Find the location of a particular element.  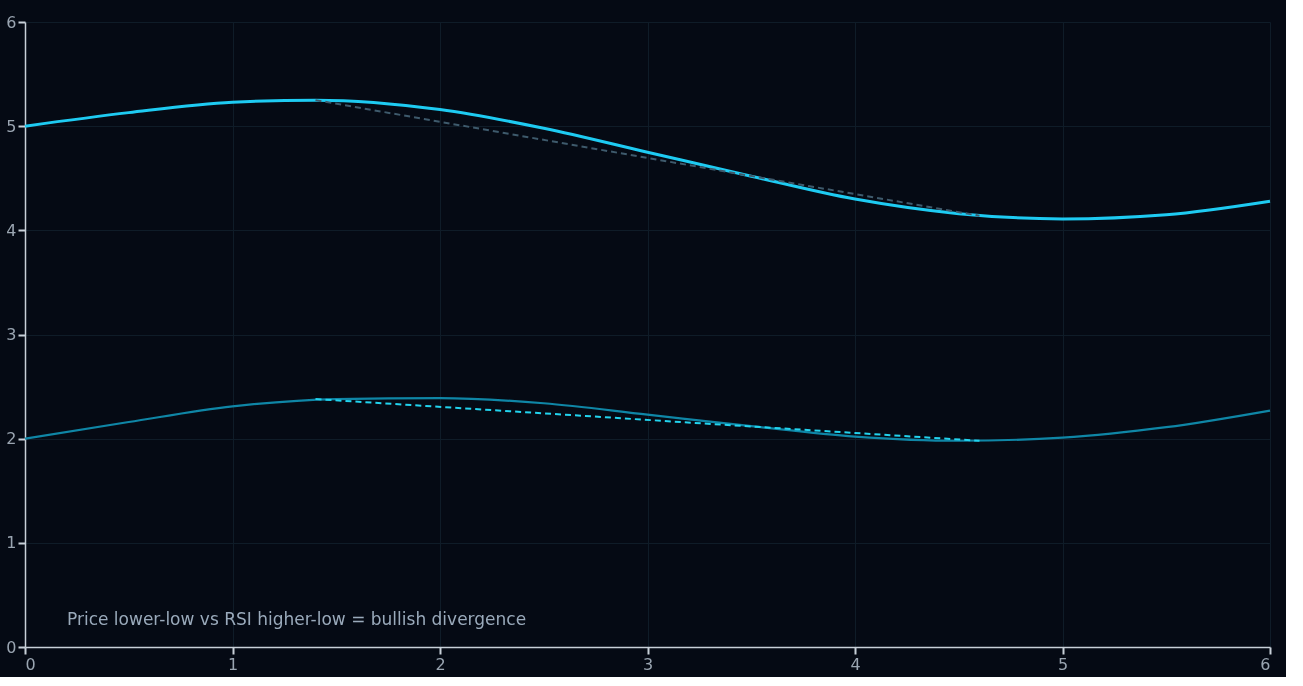

y-tick-label: 4 is located at coordinates (11, 230).